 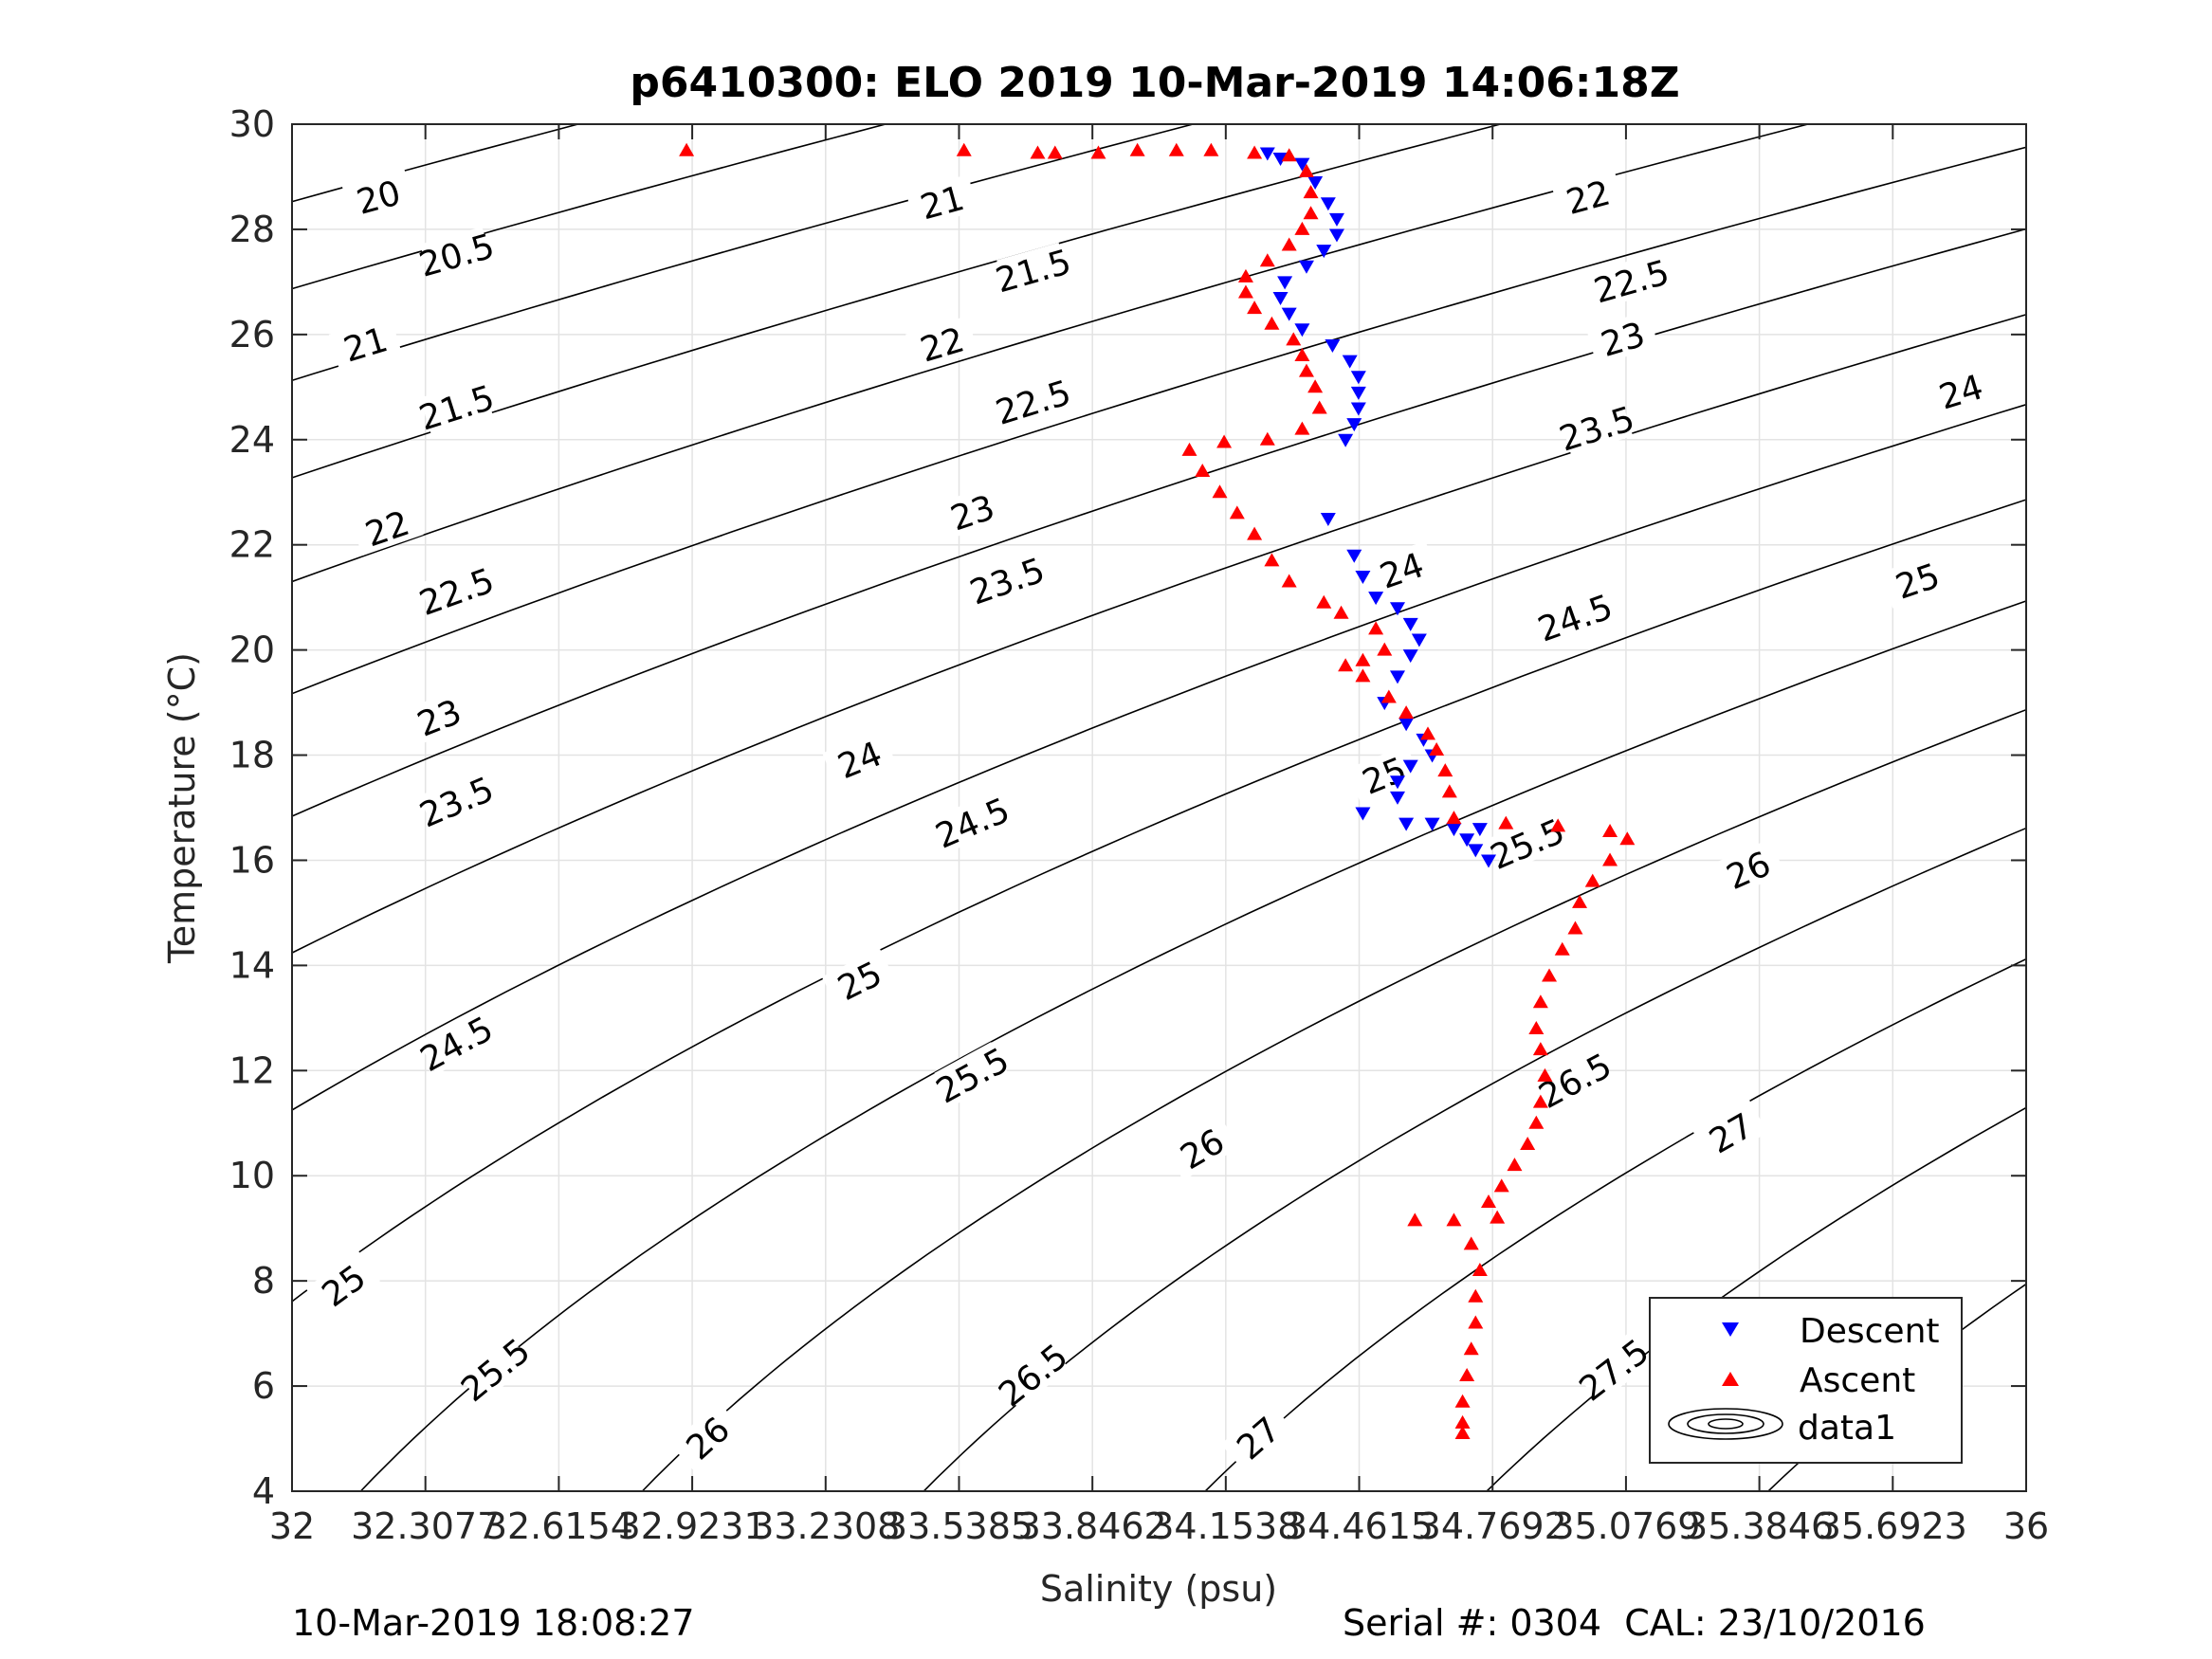 What do you see at coordinates (692, 1526) in the screenshot?
I see `x-tick-label: 32.9231` at bounding box center [692, 1526].